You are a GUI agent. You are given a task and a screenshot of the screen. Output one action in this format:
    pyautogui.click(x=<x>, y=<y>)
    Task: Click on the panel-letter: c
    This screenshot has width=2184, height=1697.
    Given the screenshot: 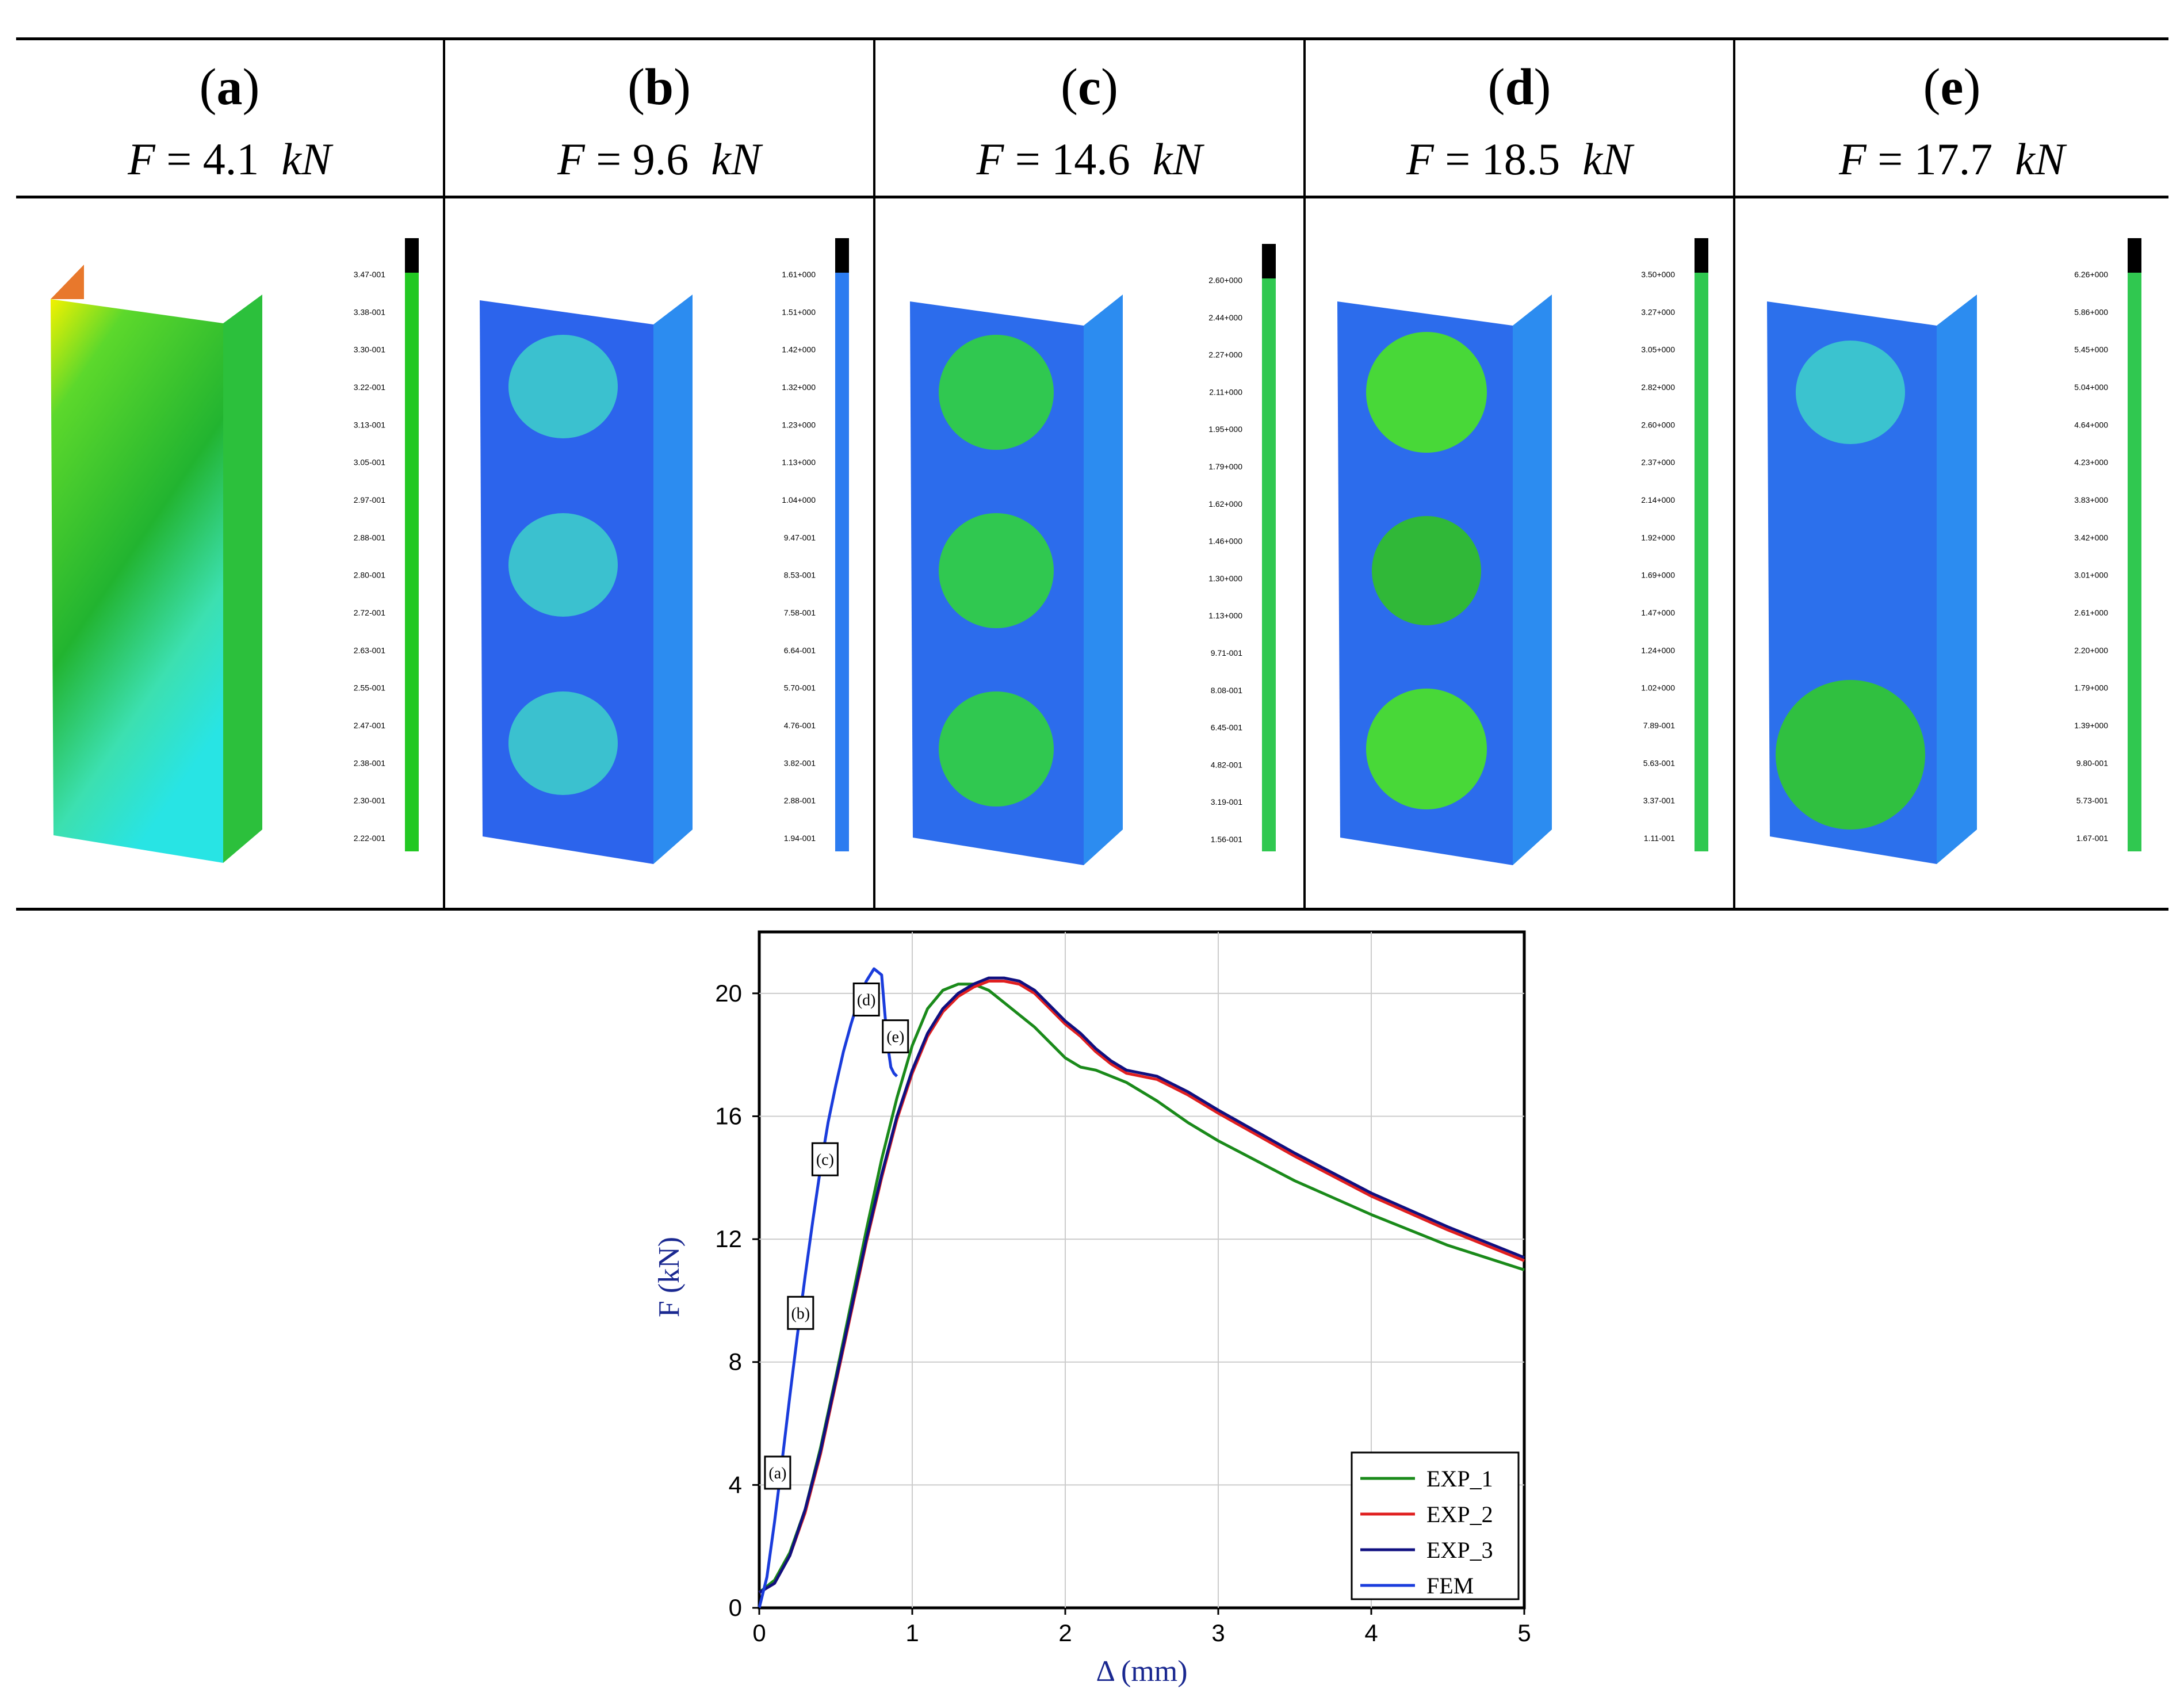 What is the action you would take?
    pyautogui.click(x=1089, y=87)
    